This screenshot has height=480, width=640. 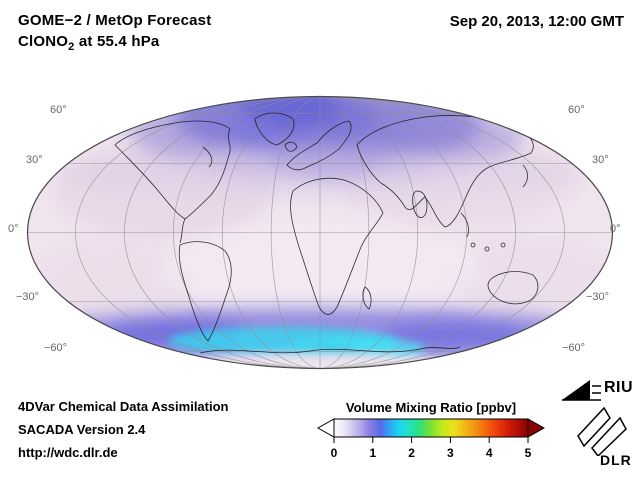 What do you see at coordinates (528, 453) in the screenshot?
I see `tick-5: 5` at bounding box center [528, 453].